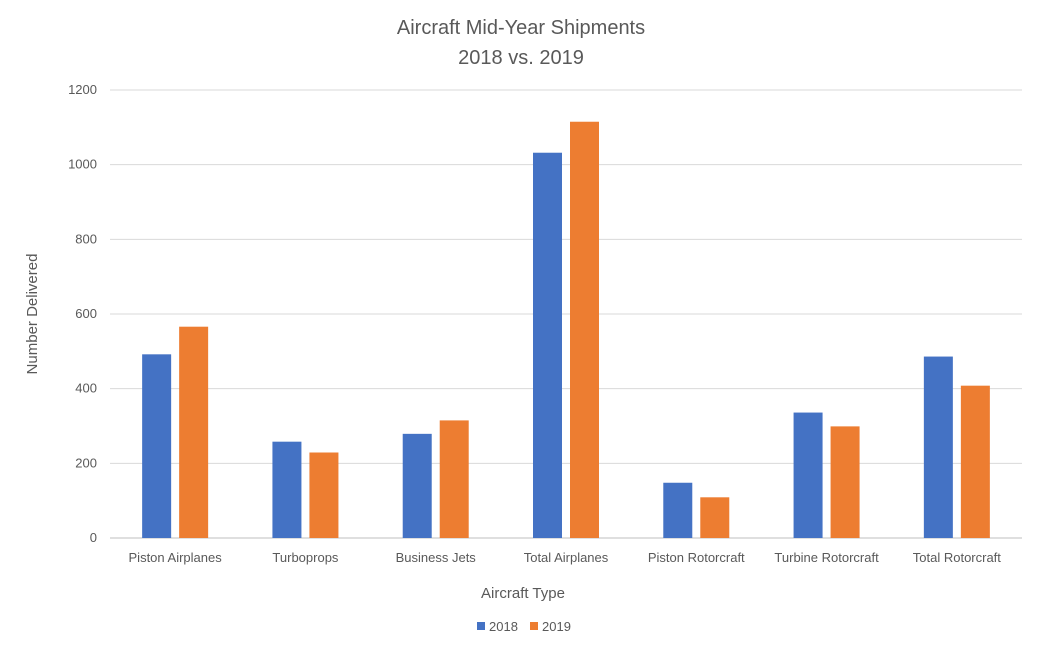 The width and height of the screenshot is (1042, 656). What do you see at coordinates (86, 462) in the screenshot?
I see `y-tick-label: 200` at bounding box center [86, 462].